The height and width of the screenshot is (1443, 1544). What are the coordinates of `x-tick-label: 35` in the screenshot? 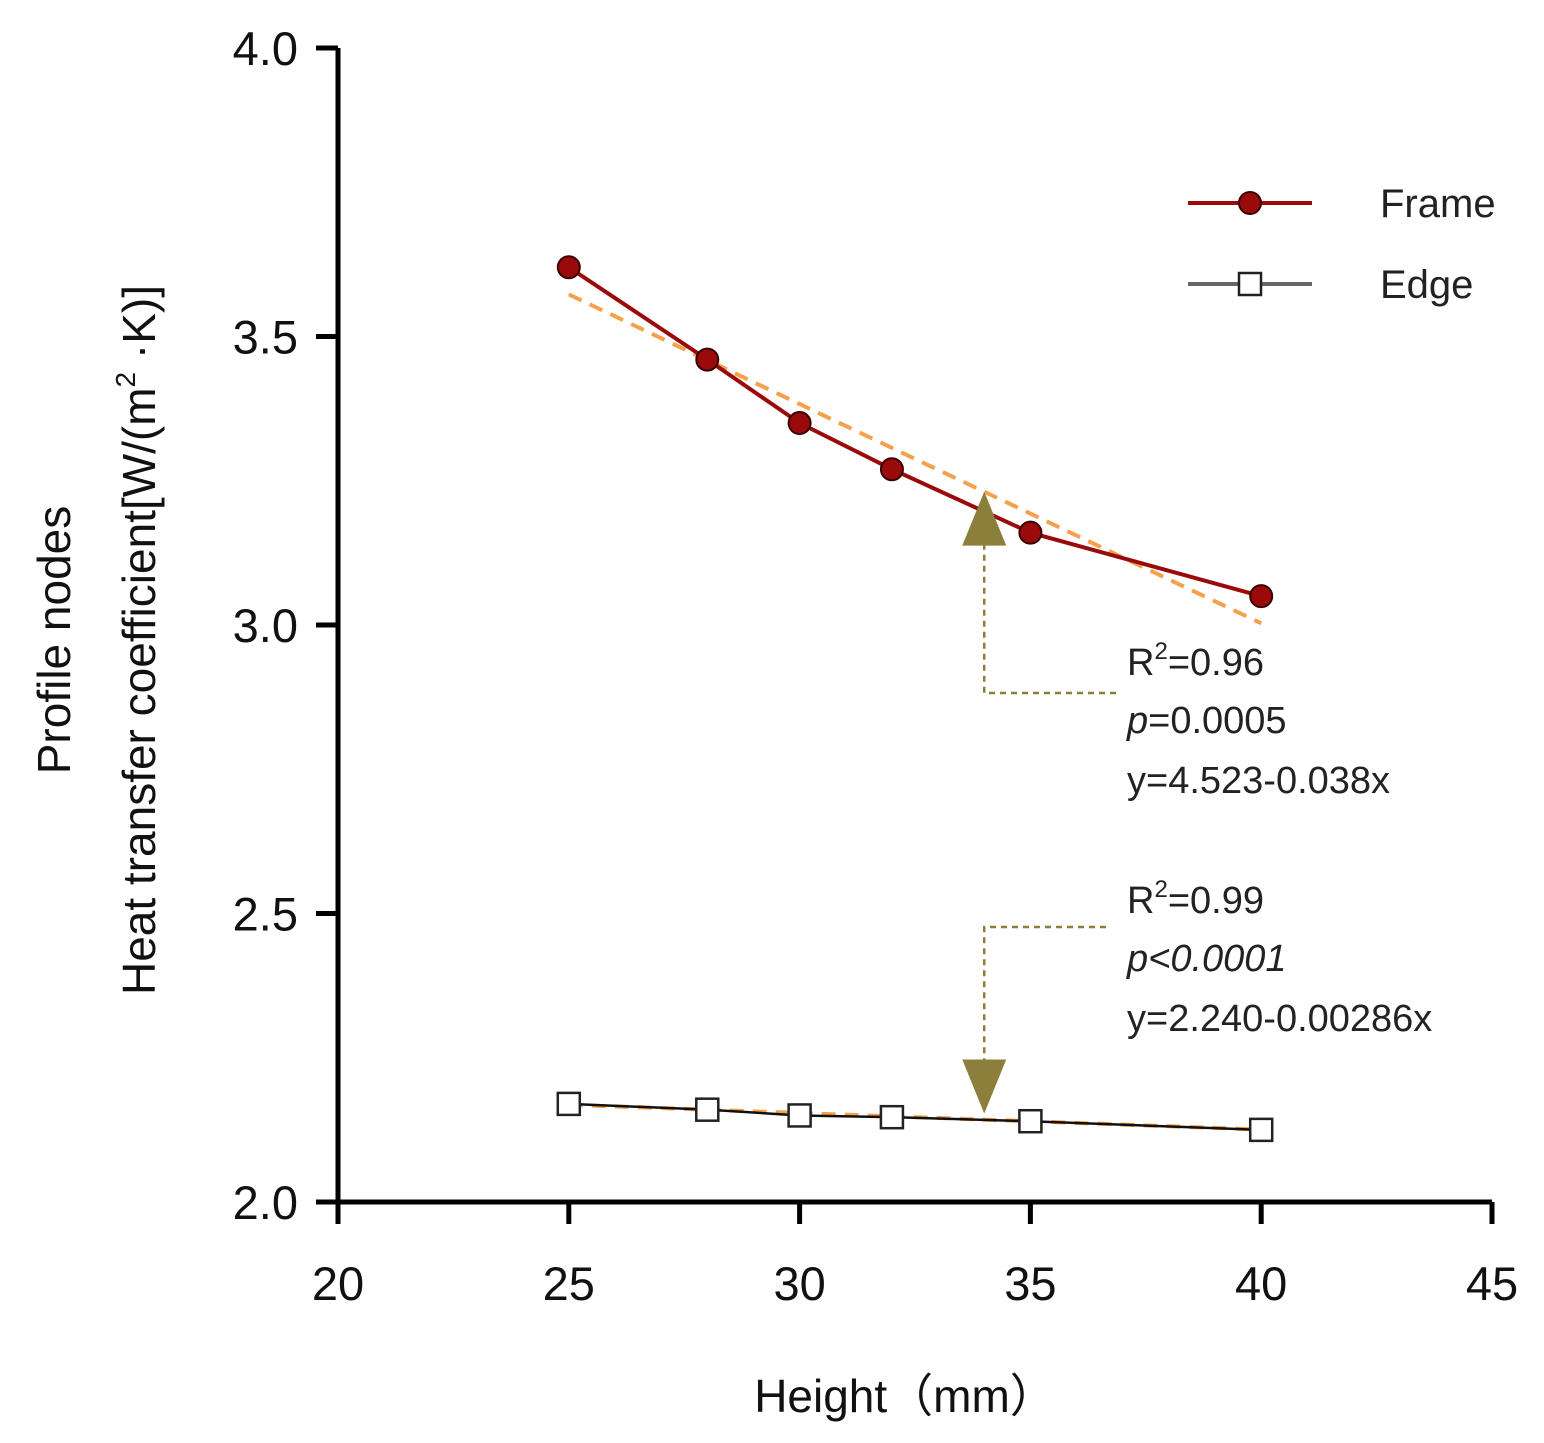 It's located at (1030, 1283).